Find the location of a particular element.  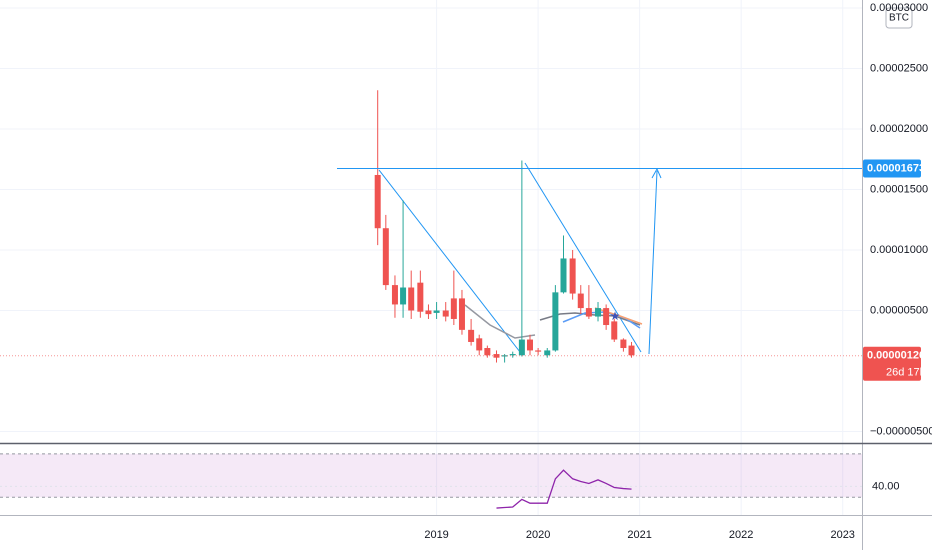

rsi-band is located at coordinates (431, 475).